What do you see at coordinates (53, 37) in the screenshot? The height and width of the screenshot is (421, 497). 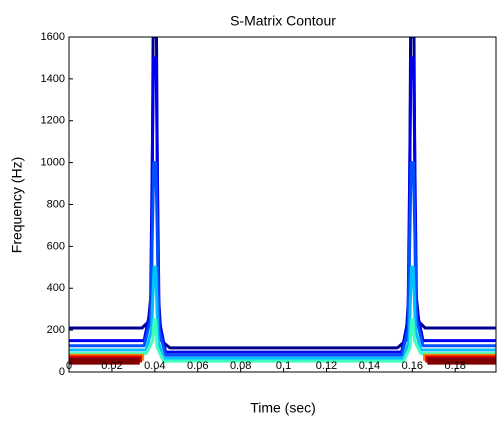 I see `y-tick-label: 1600` at bounding box center [53, 37].